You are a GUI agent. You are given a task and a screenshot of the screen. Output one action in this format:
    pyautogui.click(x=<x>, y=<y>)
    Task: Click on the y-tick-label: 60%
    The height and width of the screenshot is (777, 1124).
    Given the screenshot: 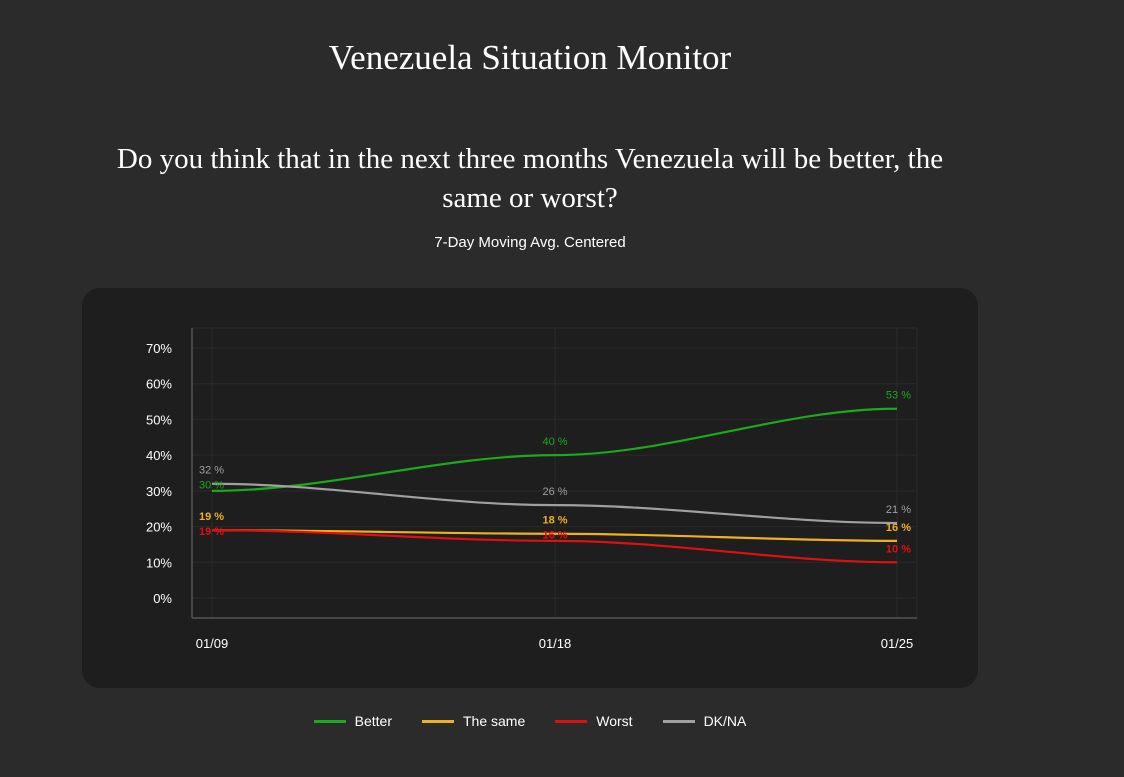 What is the action you would take?
    pyautogui.click(x=159, y=384)
    